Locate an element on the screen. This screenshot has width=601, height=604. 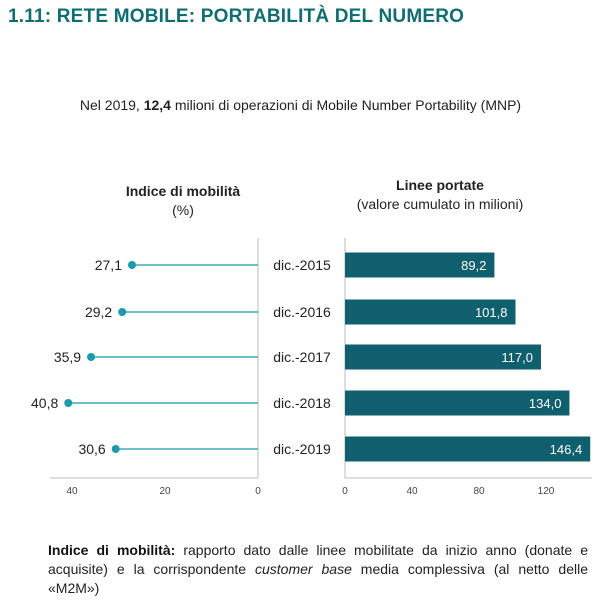
mobility-index-unit: (%) is located at coordinates (183, 210).